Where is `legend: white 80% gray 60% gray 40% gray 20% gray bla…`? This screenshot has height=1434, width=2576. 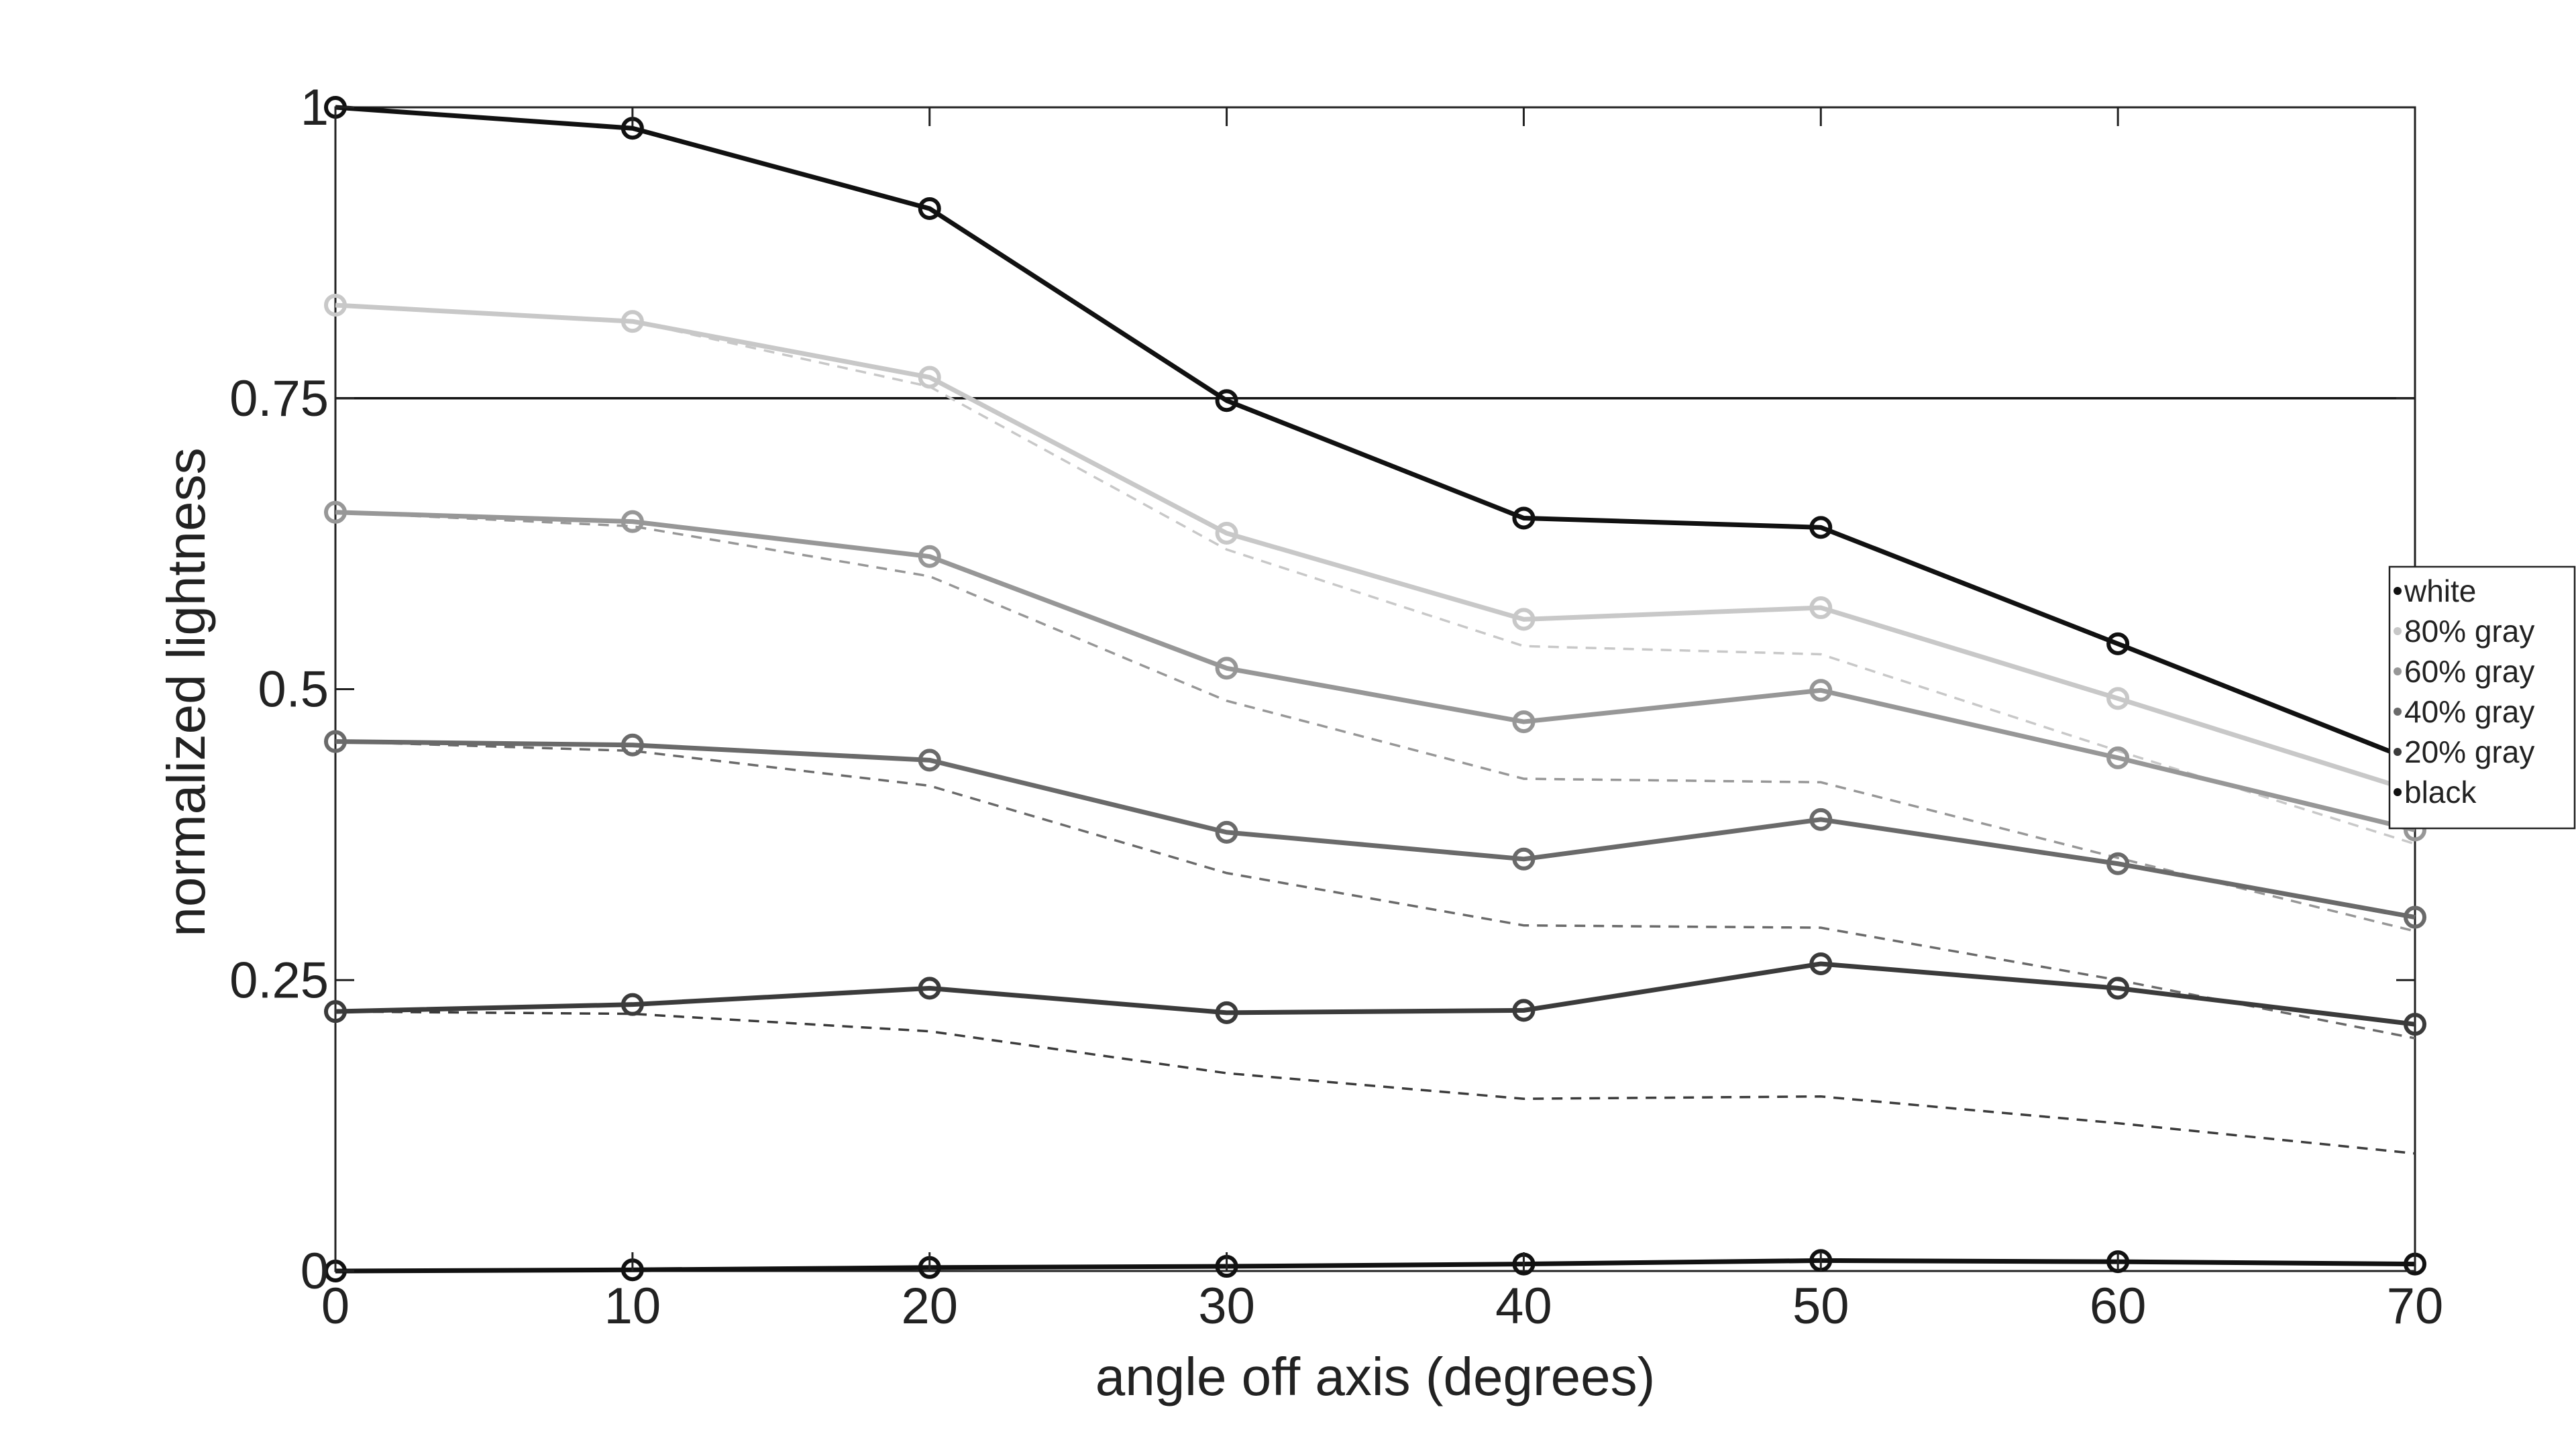
legend: white 80% gray 60% gray 40% gray 20% gray bla… is located at coordinates (2482, 697).